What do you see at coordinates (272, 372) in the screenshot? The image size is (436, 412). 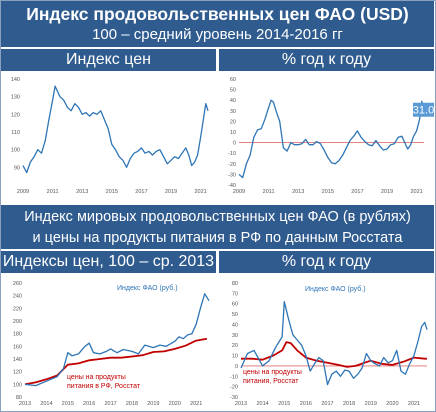 I see `annotation-br-rosstat-1: цены на продукты` at bounding box center [272, 372].